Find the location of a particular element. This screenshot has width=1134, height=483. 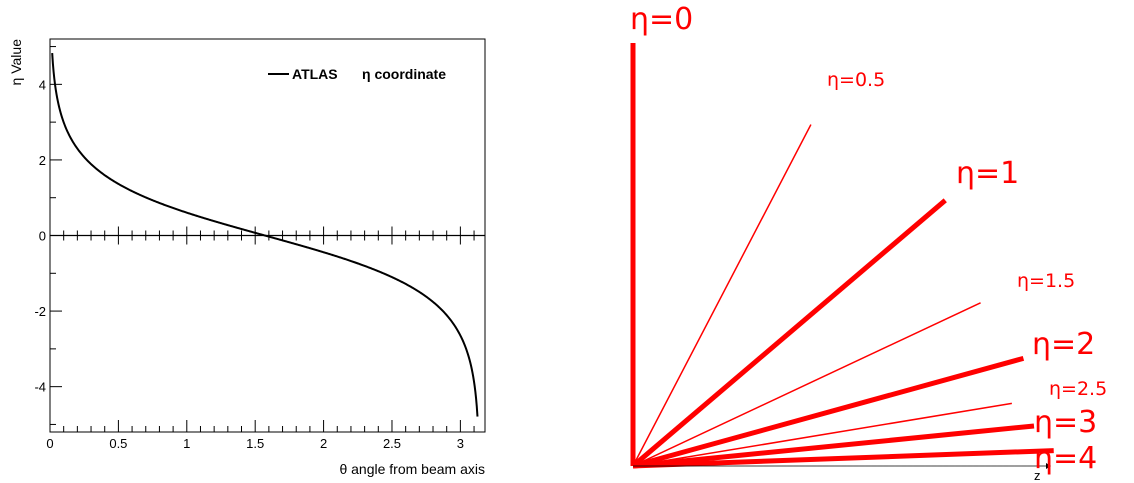

x-tick-label: 3 is located at coordinates (460, 443).